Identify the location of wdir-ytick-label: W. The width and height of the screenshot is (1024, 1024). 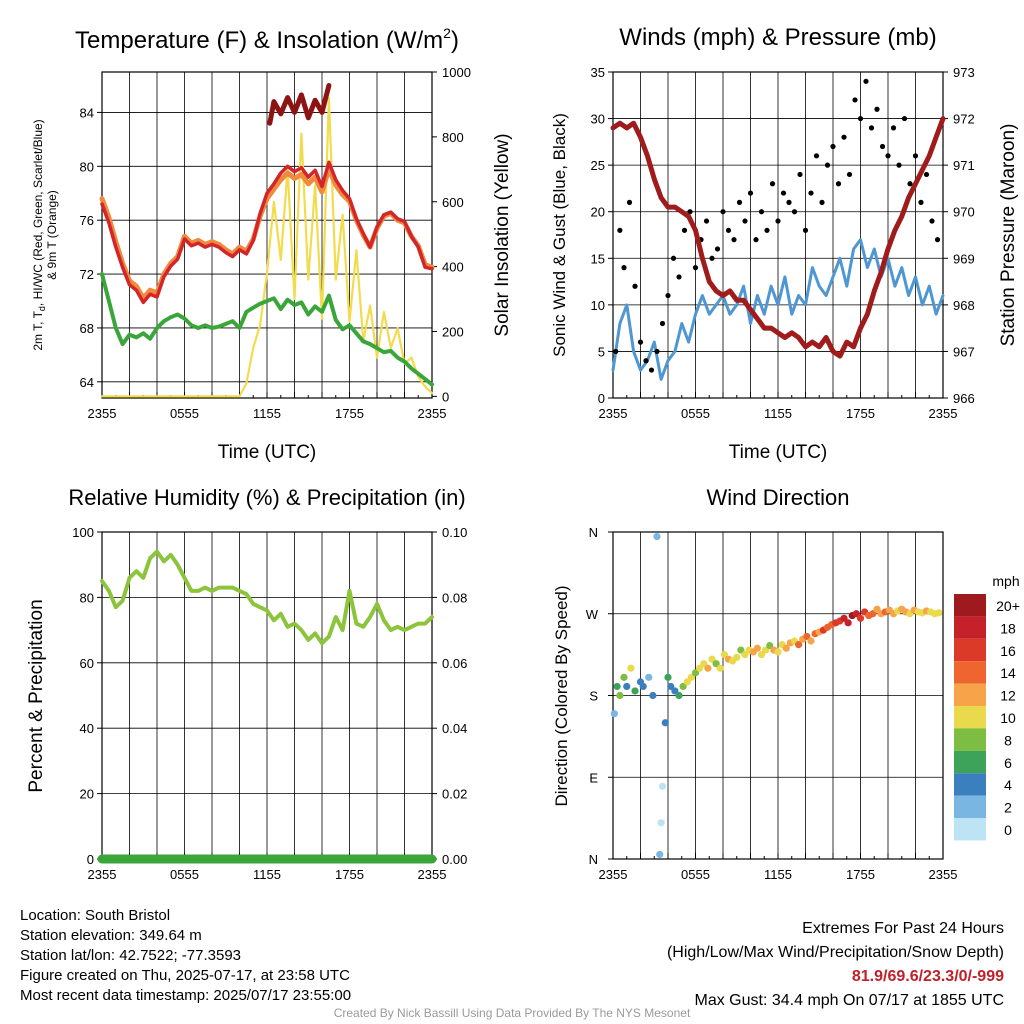
(592, 614).